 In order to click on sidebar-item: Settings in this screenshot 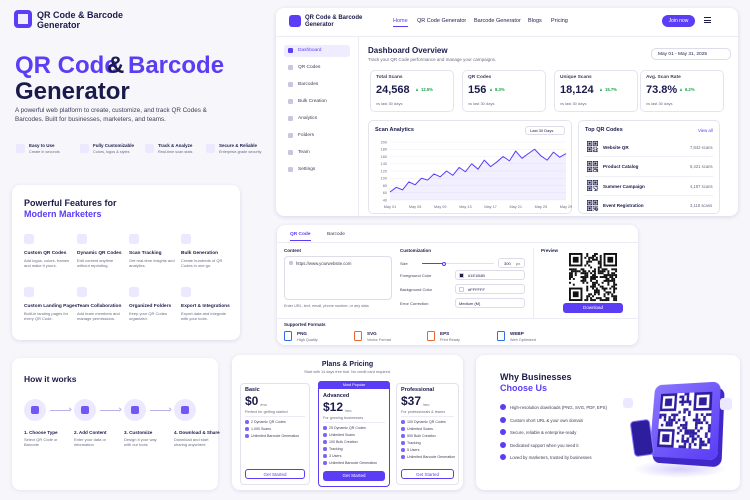, I will do `click(307, 169)`.